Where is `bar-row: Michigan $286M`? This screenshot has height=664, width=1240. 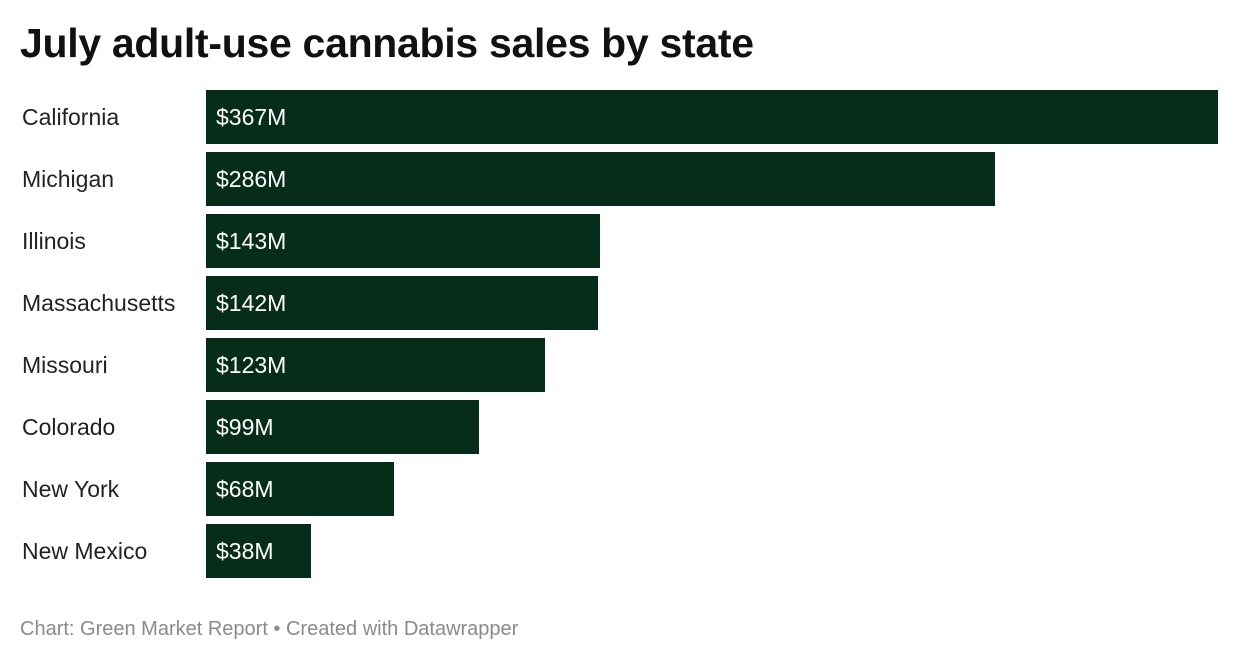 bar-row: Michigan $286M is located at coordinates (620, 179).